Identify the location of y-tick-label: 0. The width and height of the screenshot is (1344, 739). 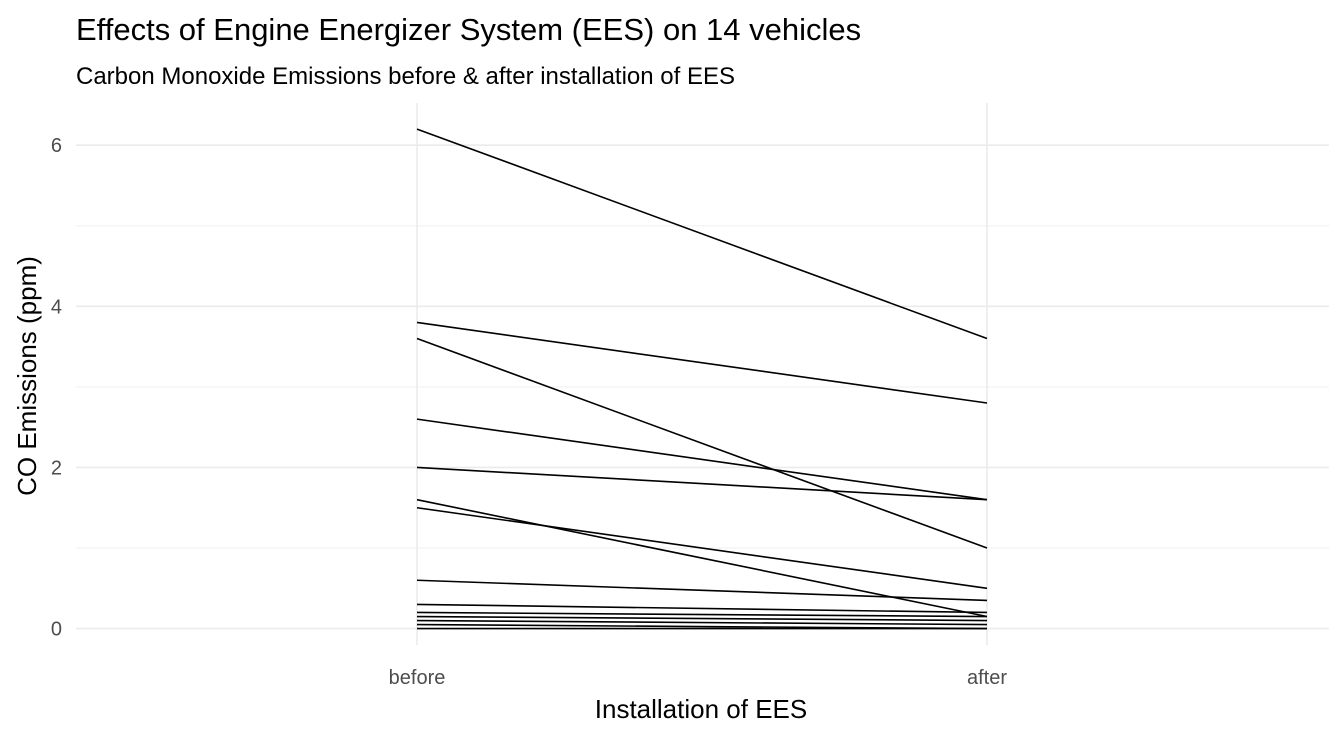
(56, 630).